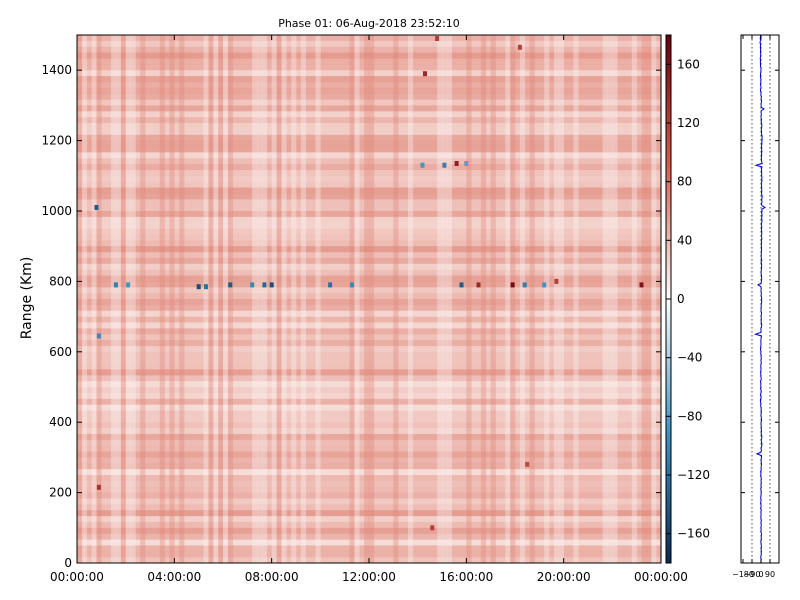  Describe the element at coordinates (272, 577) in the screenshot. I see `x-tick-label: 08:00:00` at that location.